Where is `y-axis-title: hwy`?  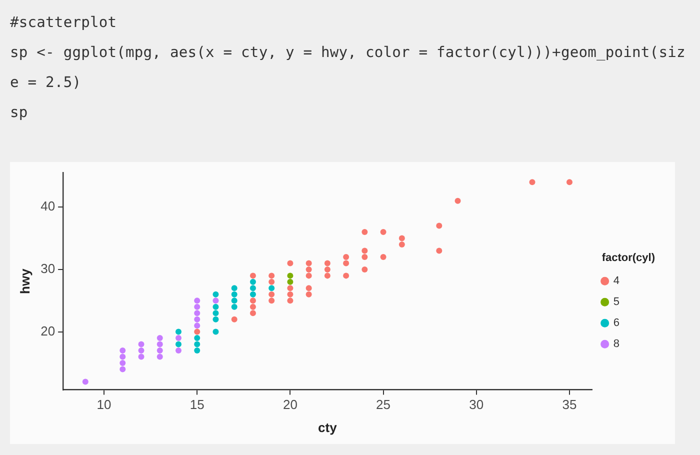 y-axis-title: hwy is located at coordinates (24, 281).